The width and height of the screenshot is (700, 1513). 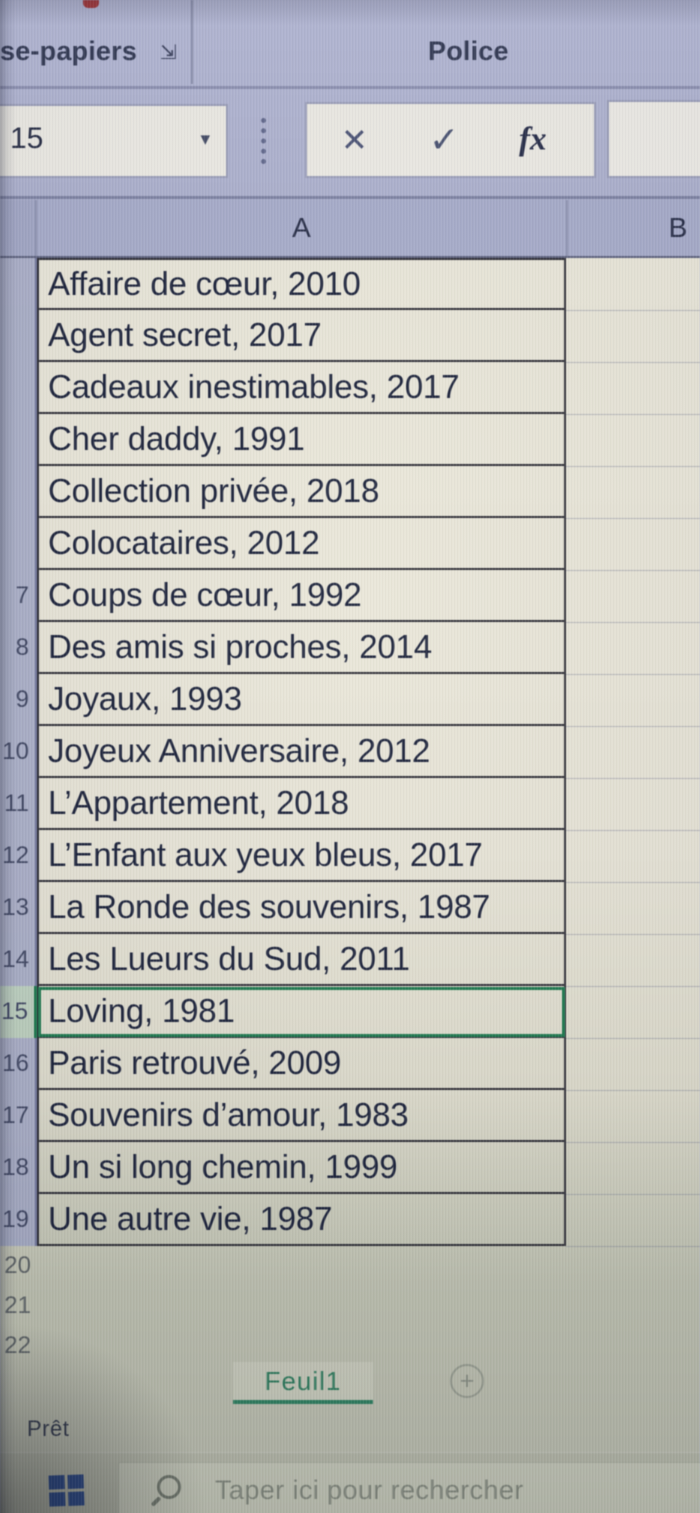 I want to click on cell-a: Loving, 1981, so click(x=301, y=1012).